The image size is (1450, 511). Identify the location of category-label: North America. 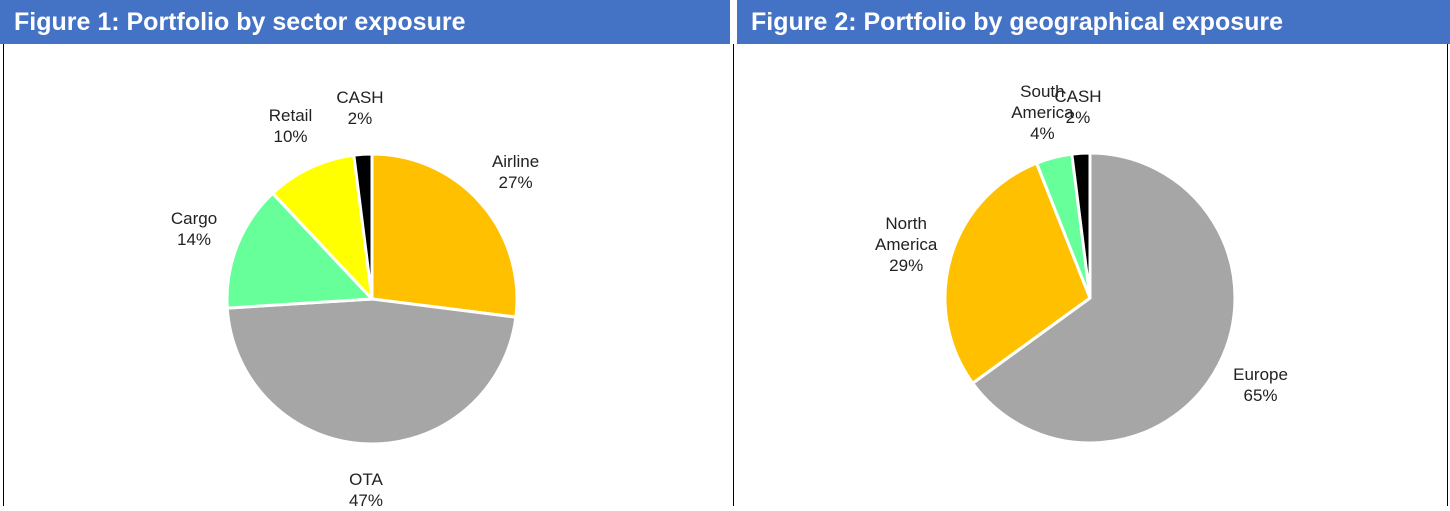
(906, 234).